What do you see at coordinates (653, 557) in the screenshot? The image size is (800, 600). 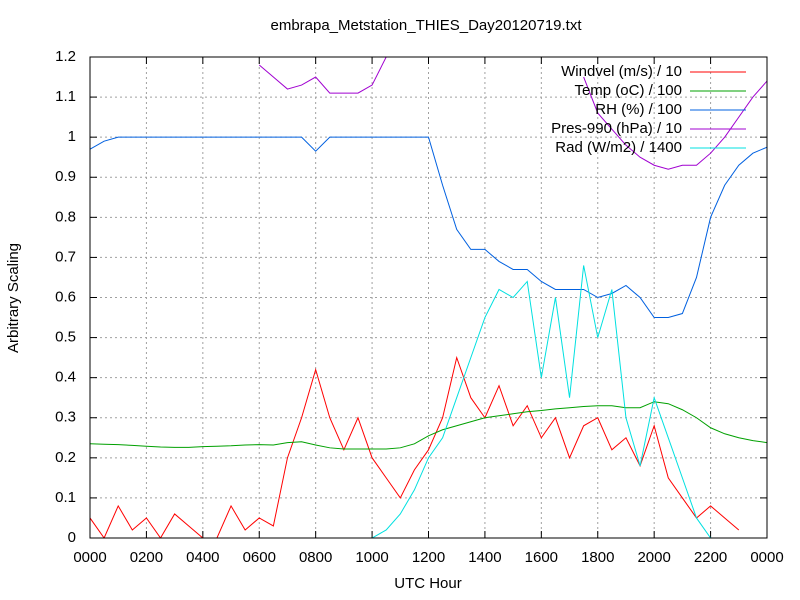 I see `x-tick-label: 2000` at bounding box center [653, 557].